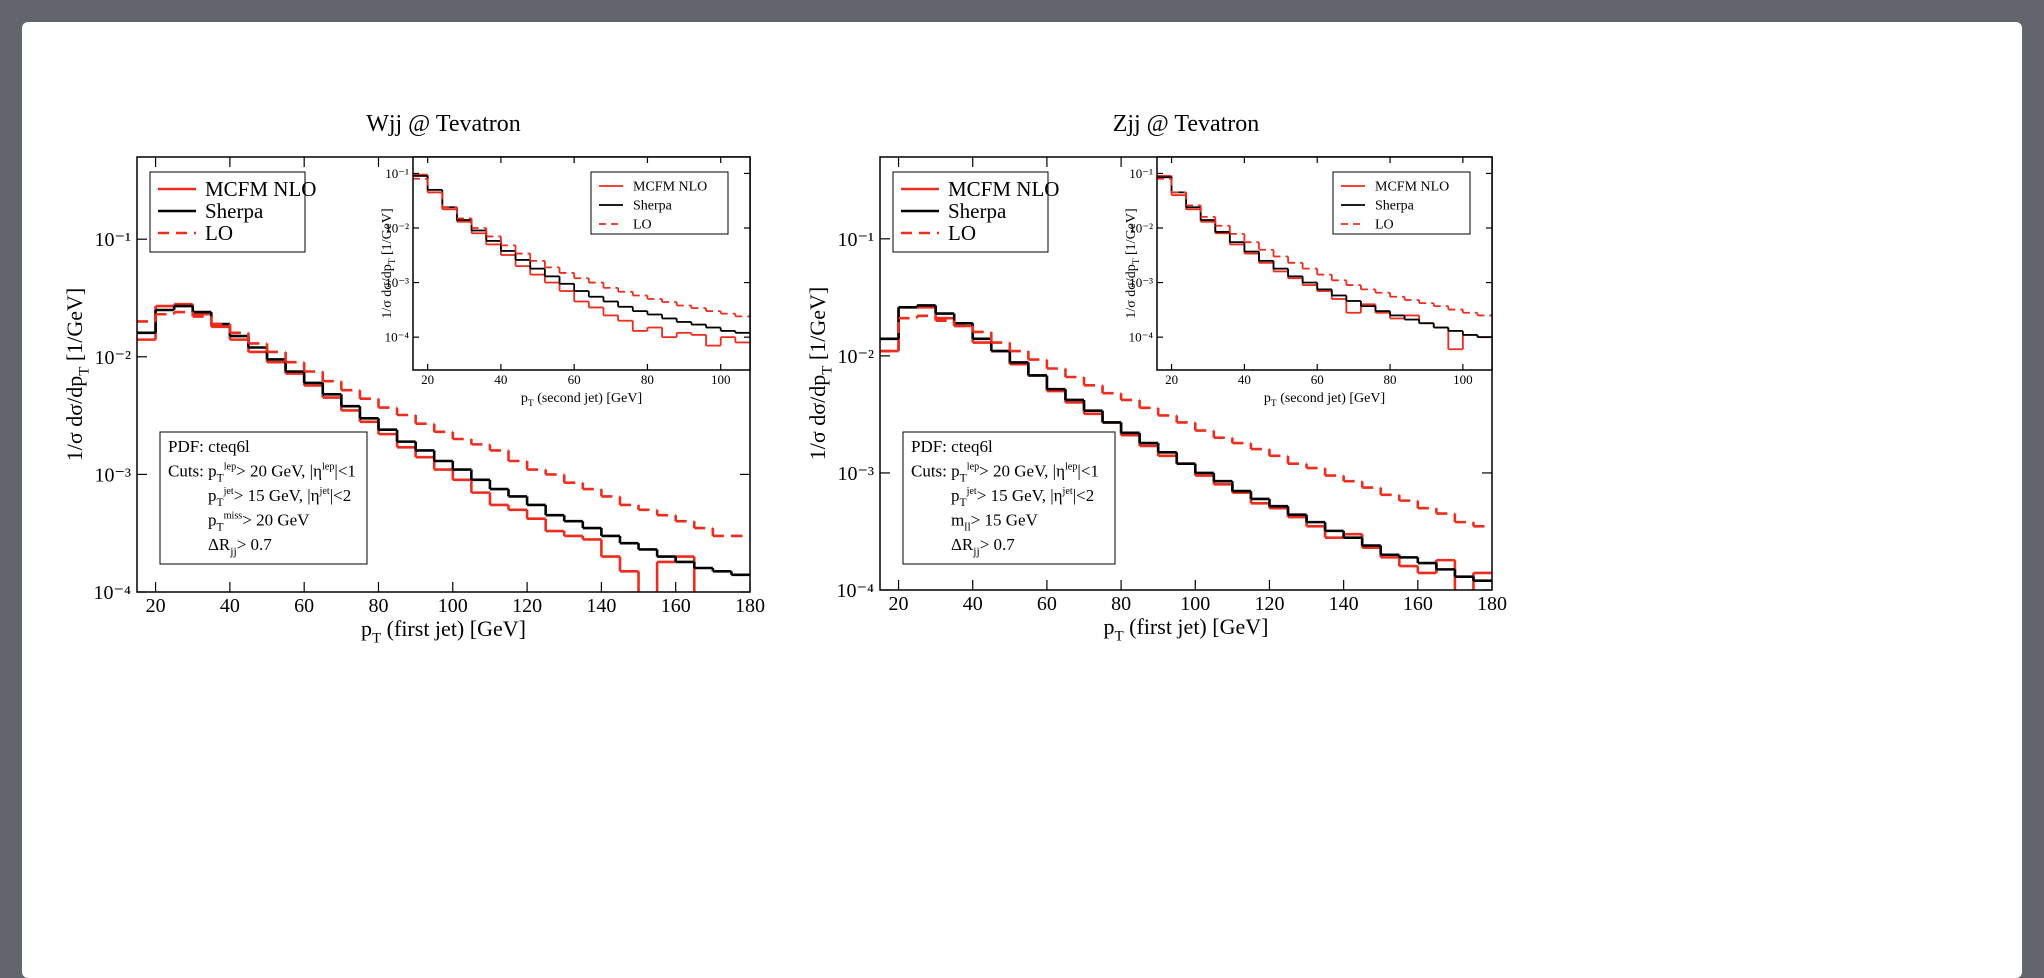  What do you see at coordinates (676, 606) in the screenshot?
I see `x-tick-label: 160` at bounding box center [676, 606].